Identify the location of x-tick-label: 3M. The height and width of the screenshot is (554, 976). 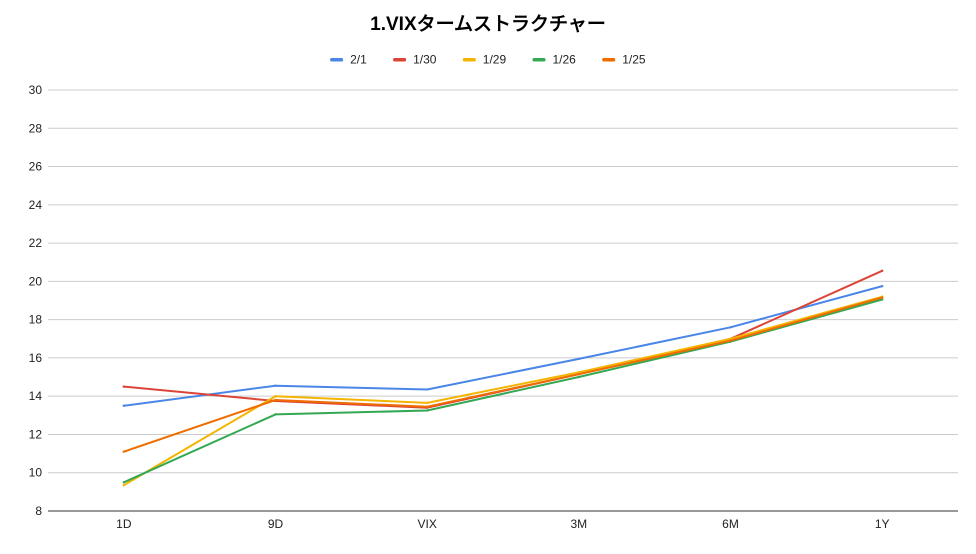
(578, 524).